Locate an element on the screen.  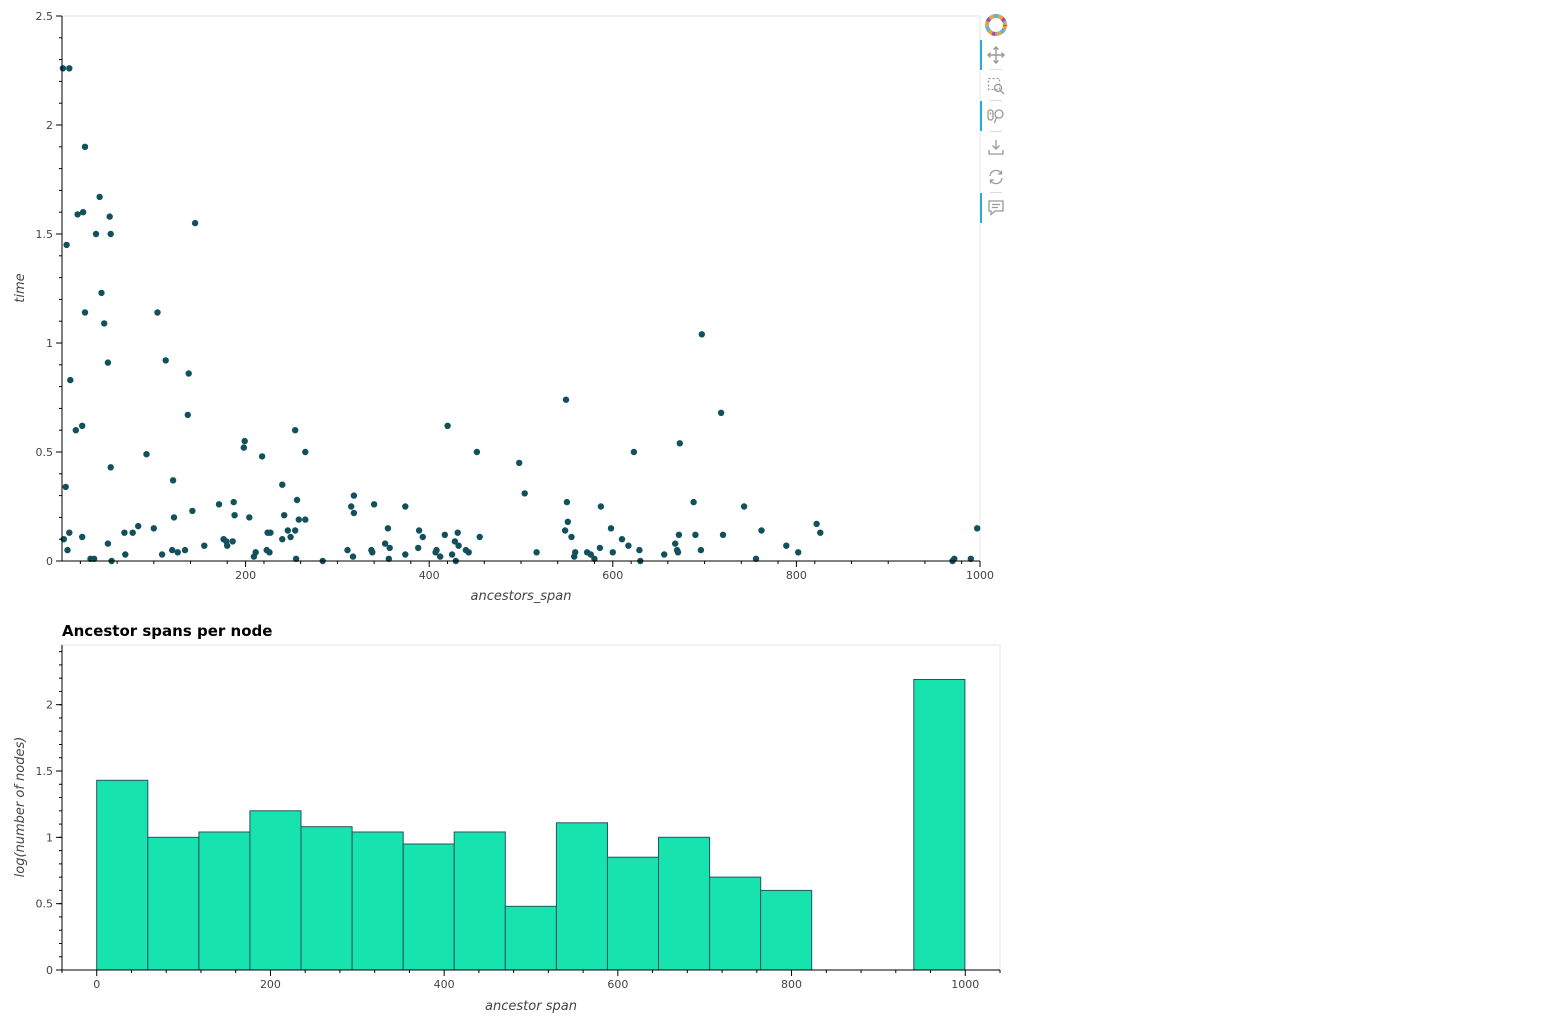
reset-icon is located at coordinates (996, 177).